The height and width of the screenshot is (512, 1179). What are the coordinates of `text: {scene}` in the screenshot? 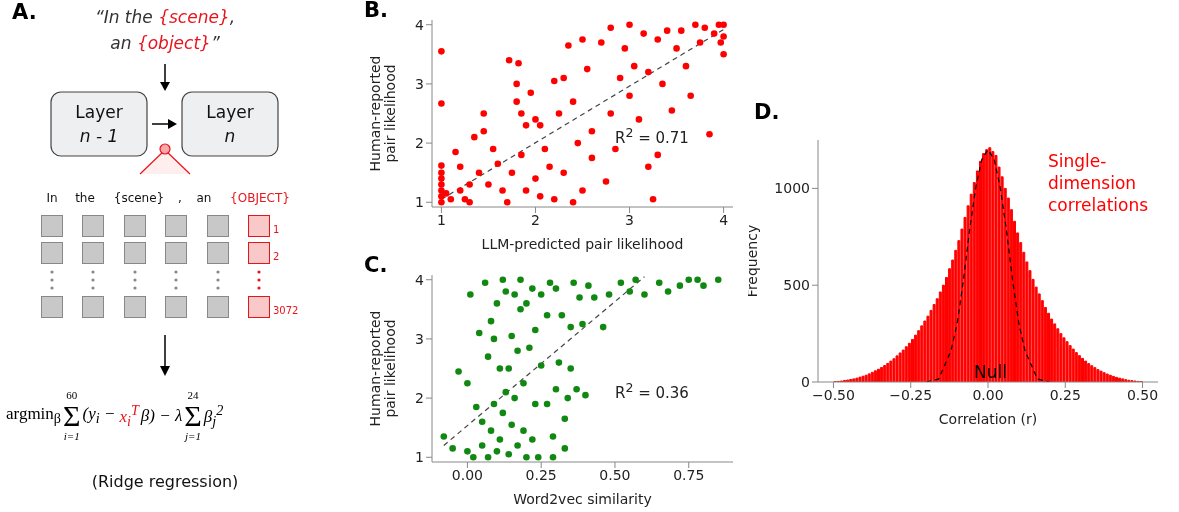 It's located at (139, 198).